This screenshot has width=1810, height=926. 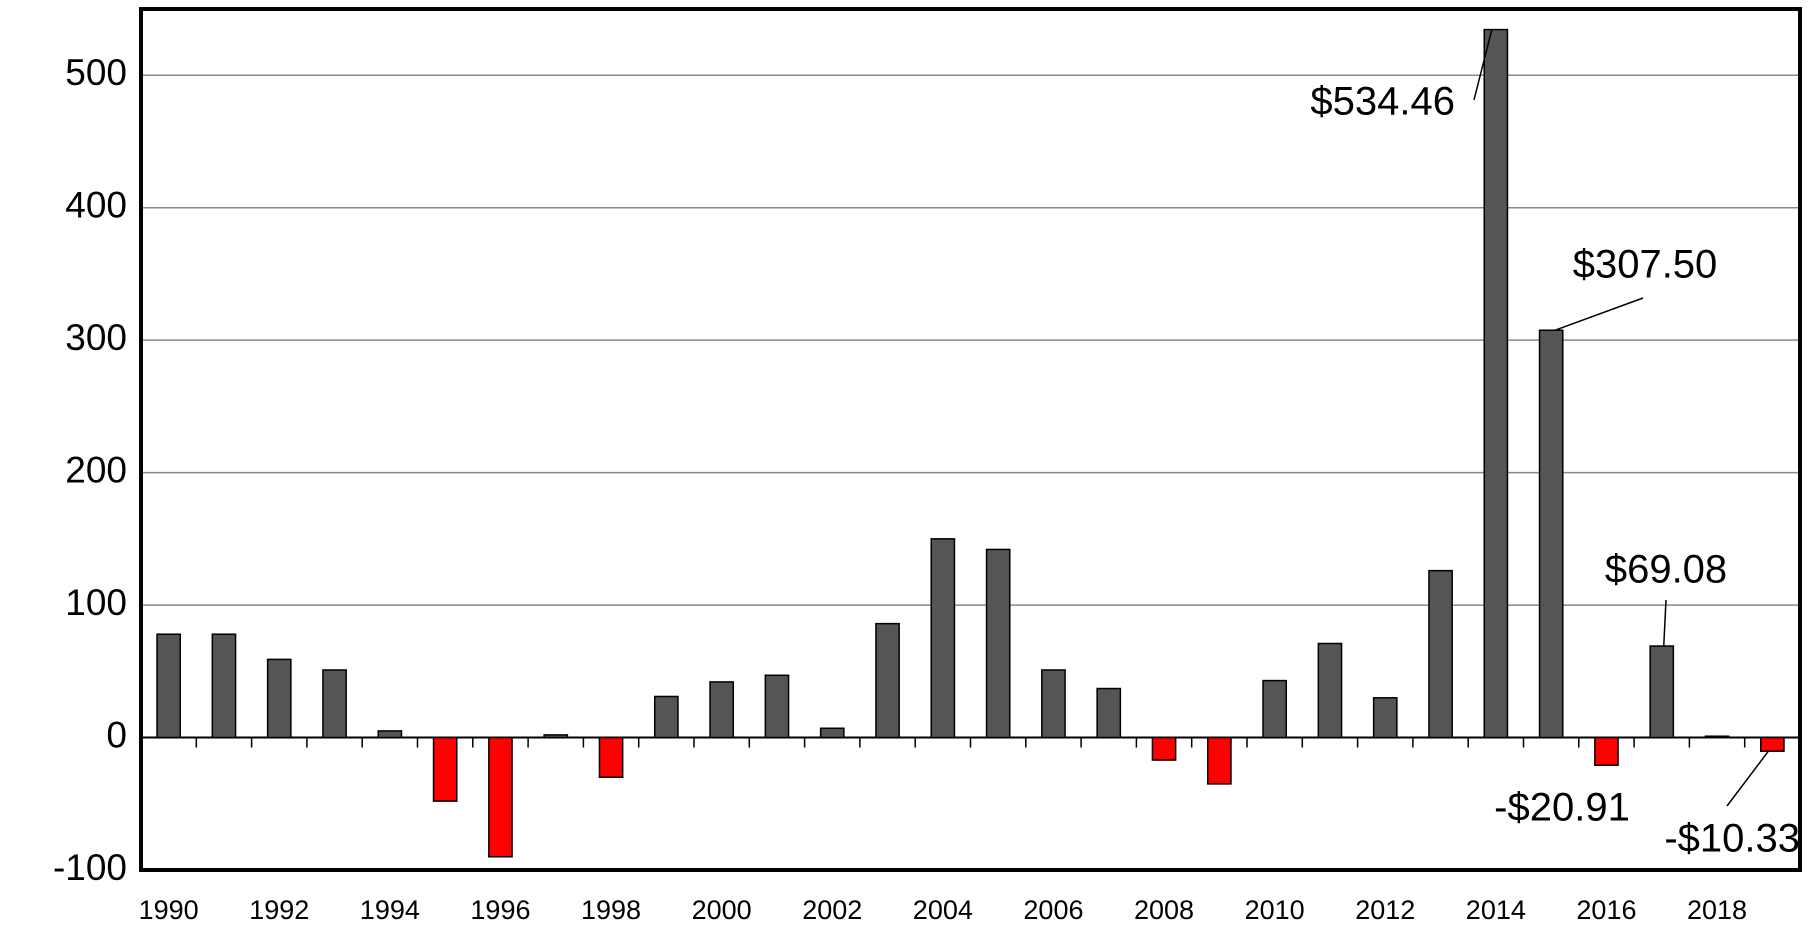 What do you see at coordinates (1645, 265) in the screenshot?
I see `value-label: $307.50` at bounding box center [1645, 265].